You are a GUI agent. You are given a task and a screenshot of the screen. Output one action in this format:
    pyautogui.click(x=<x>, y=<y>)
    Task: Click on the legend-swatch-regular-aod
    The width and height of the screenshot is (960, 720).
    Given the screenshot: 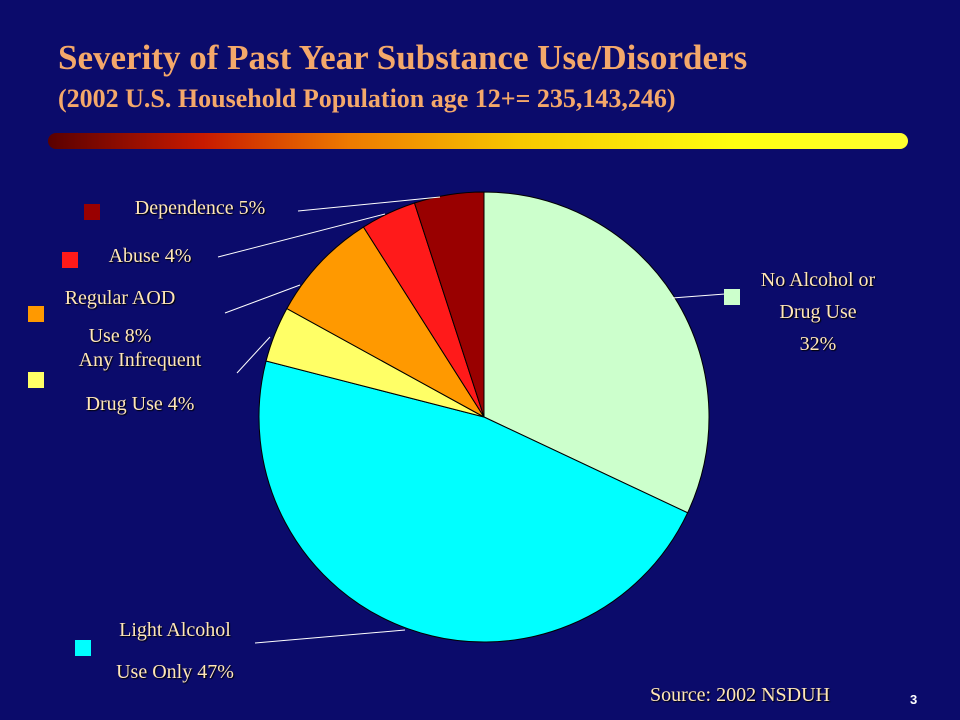 What is the action you would take?
    pyautogui.click(x=36, y=314)
    